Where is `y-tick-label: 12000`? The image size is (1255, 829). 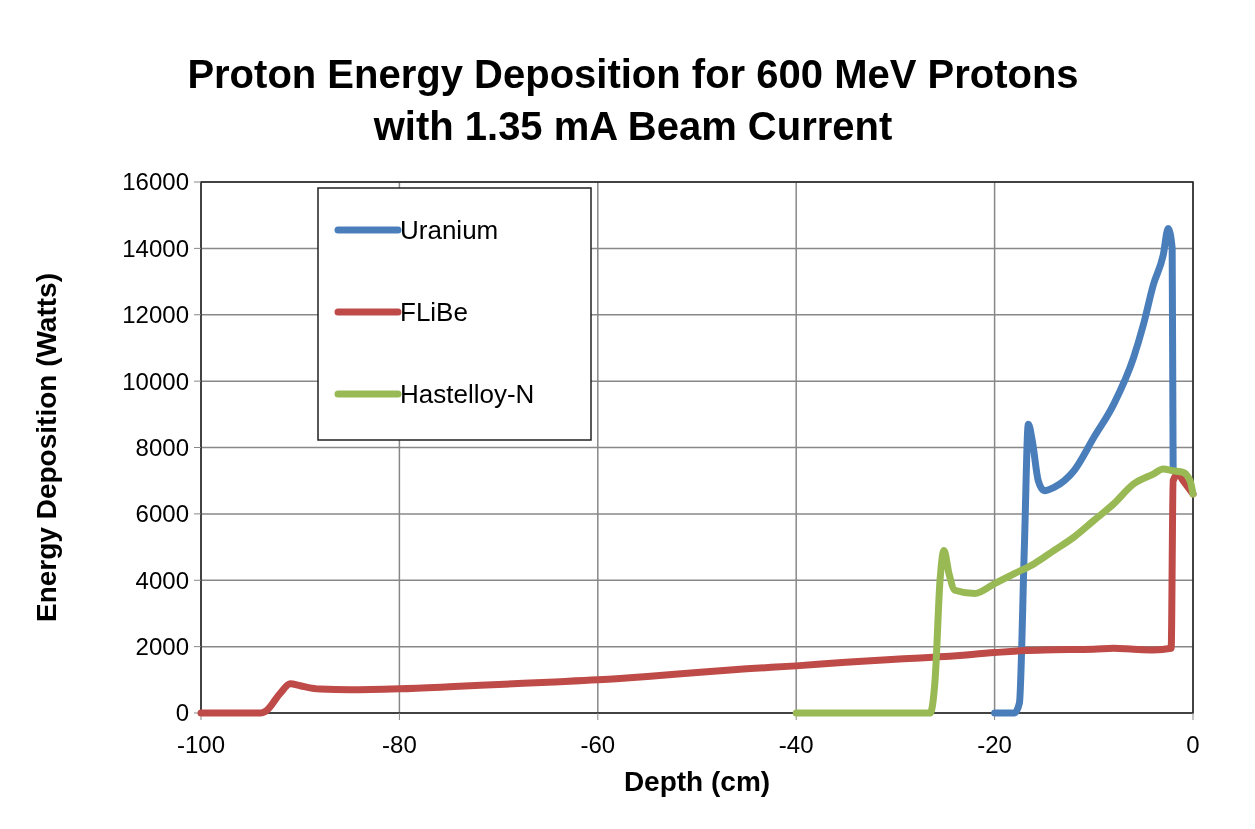 y-tick-label: 12000 is located at coordinates (155, 315).